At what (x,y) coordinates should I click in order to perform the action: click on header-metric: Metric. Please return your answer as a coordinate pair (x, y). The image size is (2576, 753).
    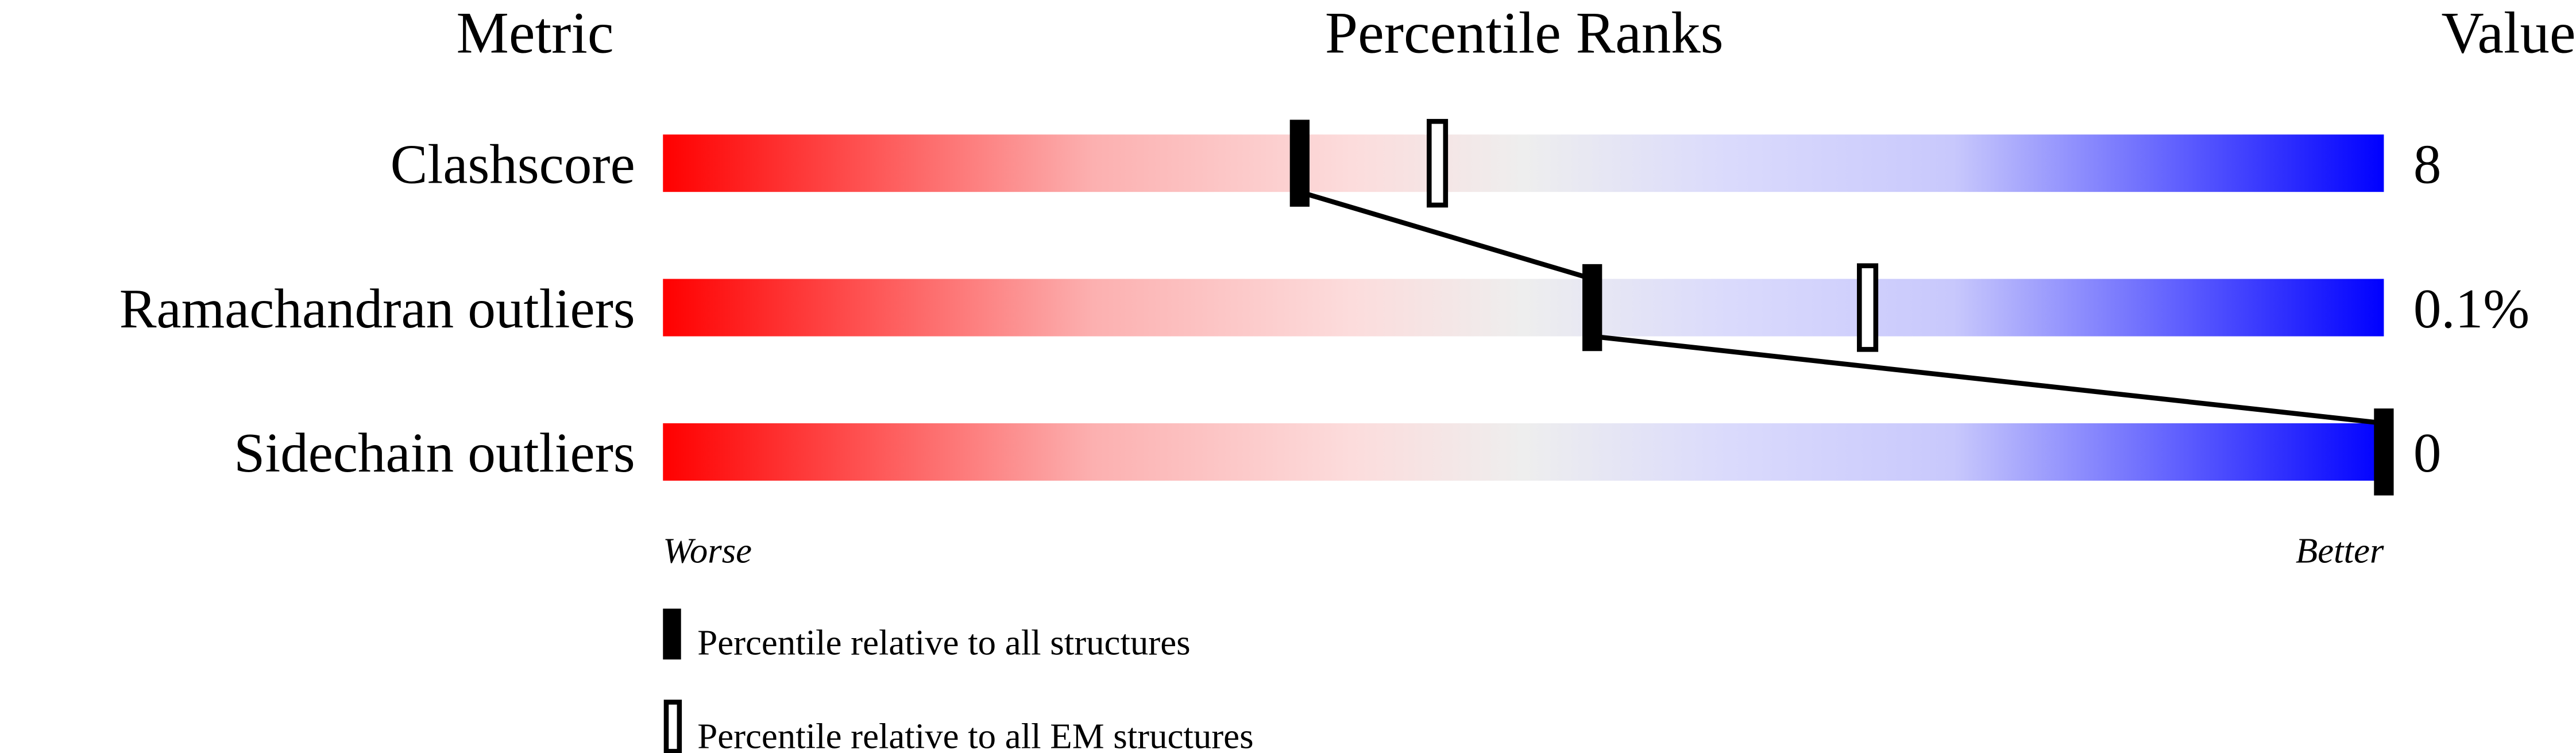
    Looking at the image, I should click on (534, 32).